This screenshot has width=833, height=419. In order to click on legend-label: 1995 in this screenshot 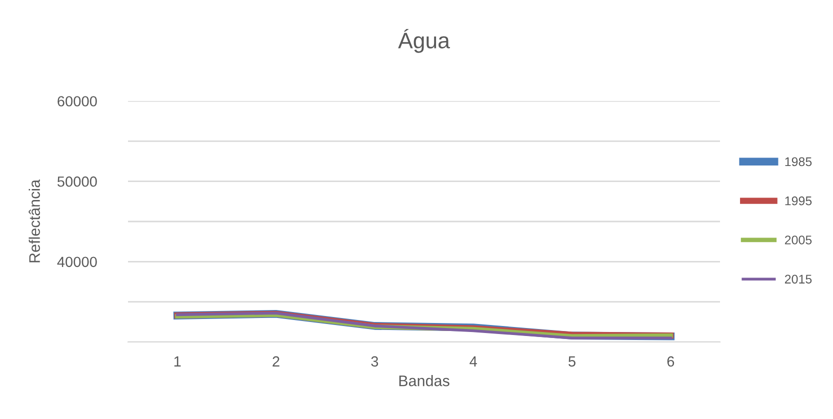, I will do `click(798, 201)`.